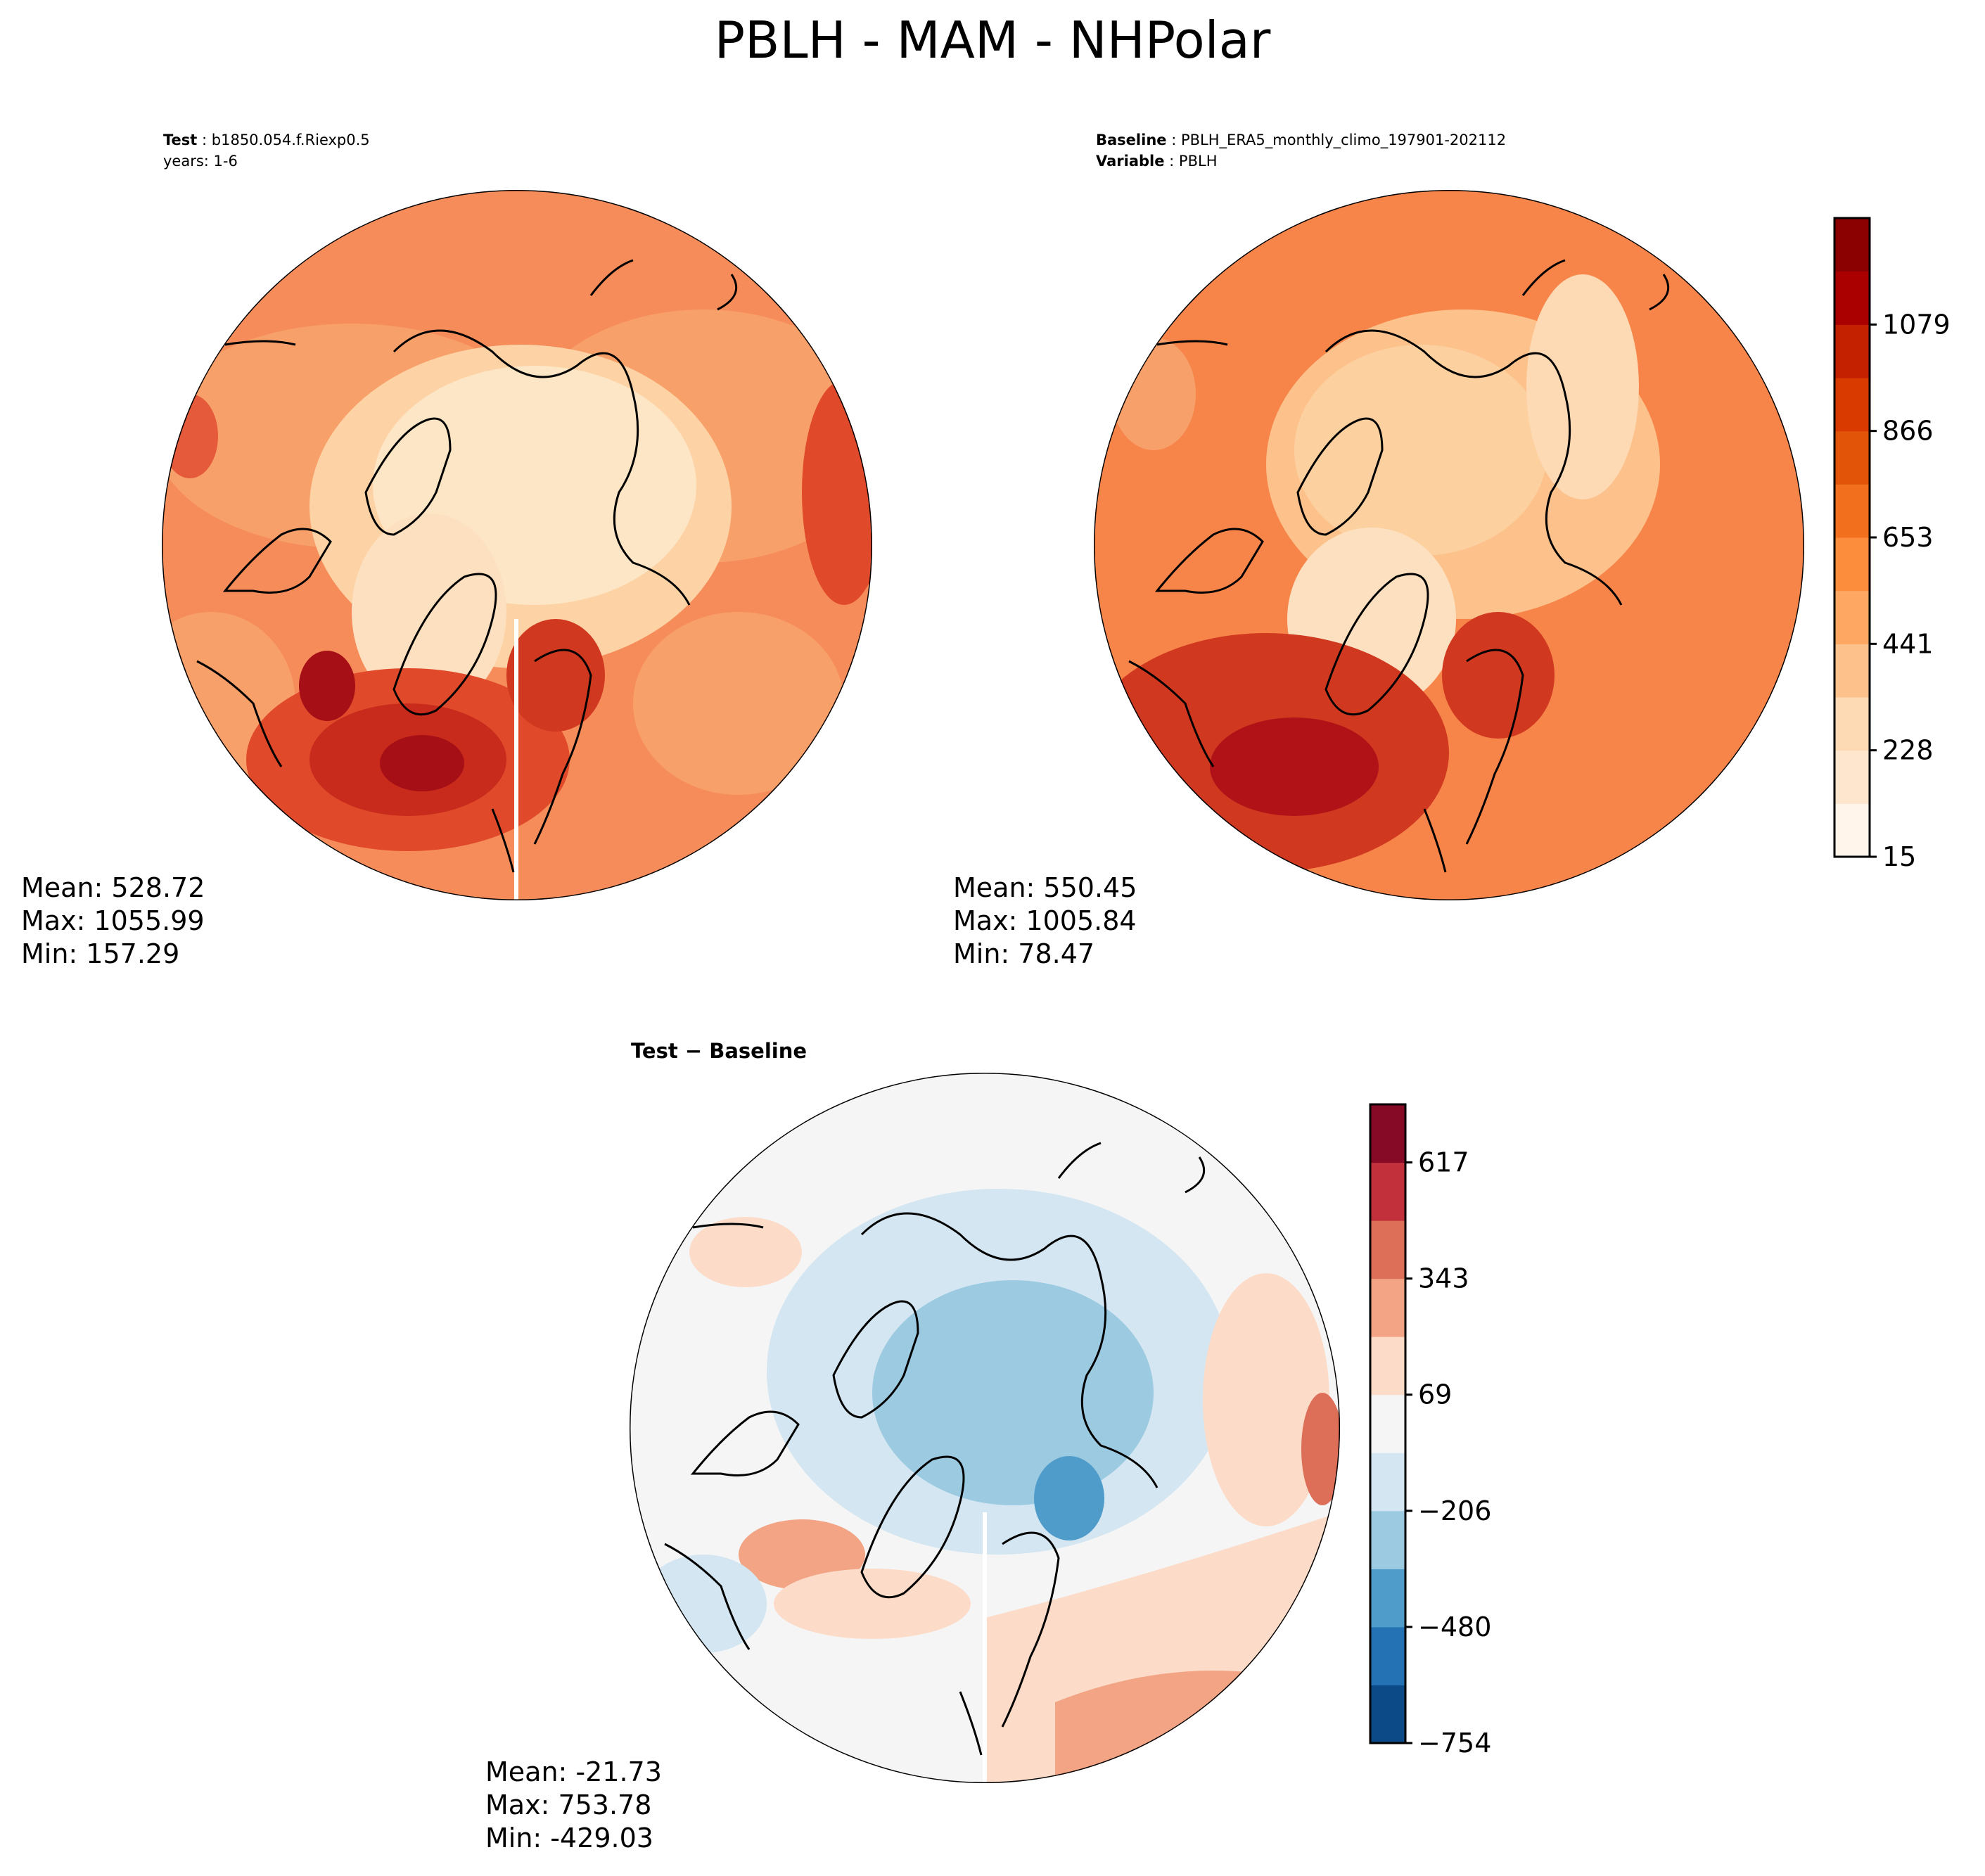 The width and height of the screenshot is (1985, 1876). I want to click on difference-min: Min: -429.03, so click(569, 1838).